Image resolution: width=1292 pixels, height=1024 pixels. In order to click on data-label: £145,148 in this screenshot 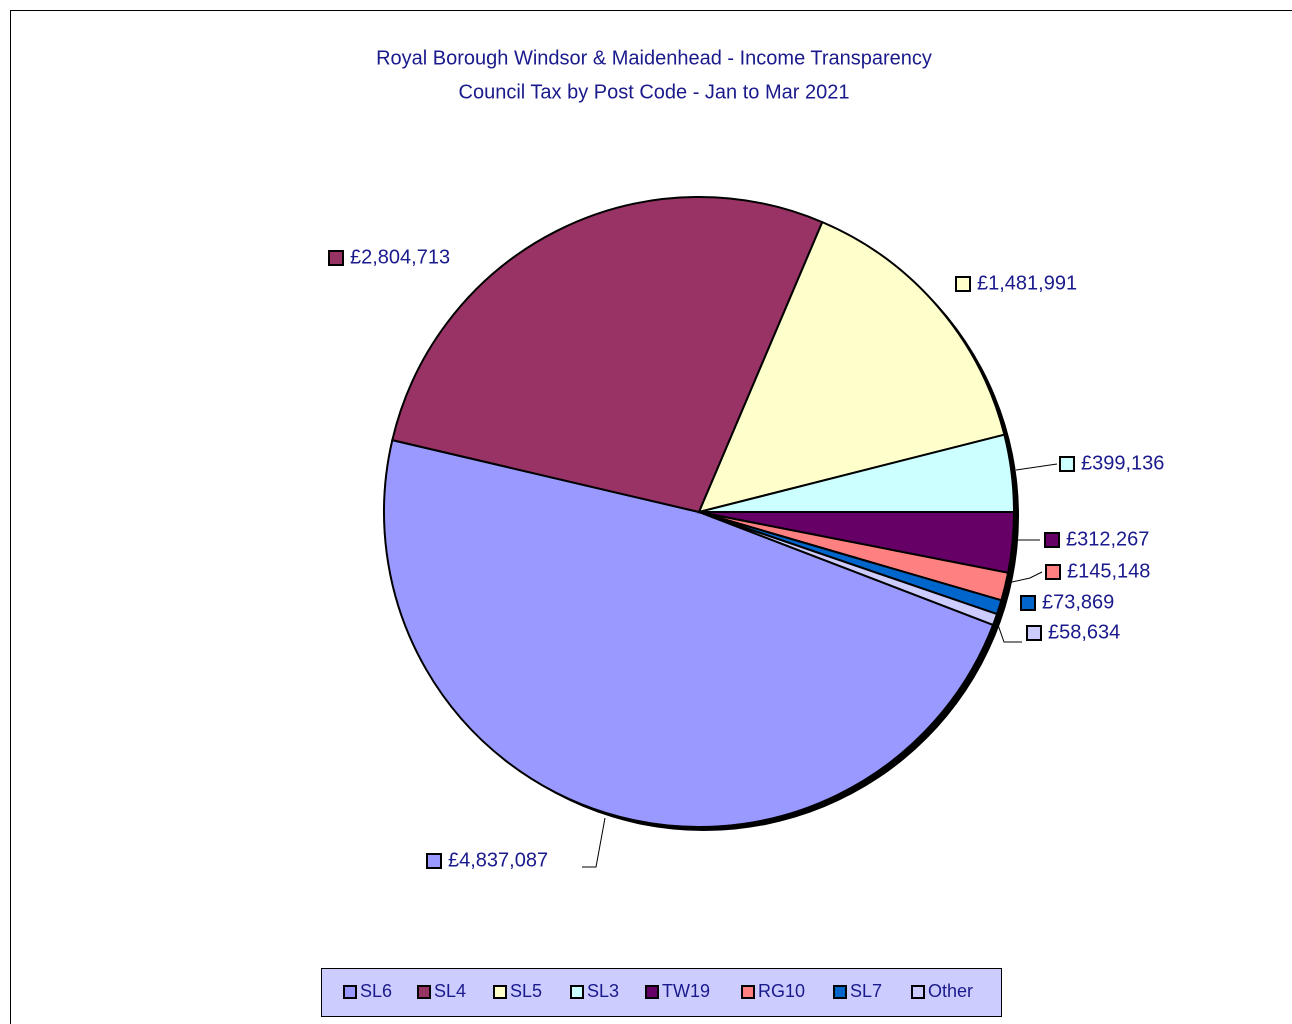, I will do `click(1108, 571)`.